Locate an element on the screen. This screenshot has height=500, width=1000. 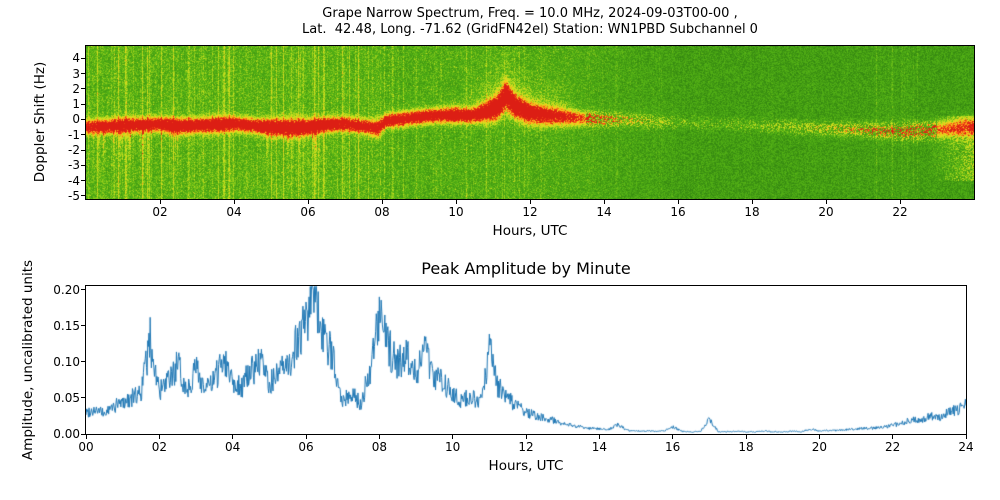
spectrogram-y-tick-label: 1 is located at coordinates (76, 104).